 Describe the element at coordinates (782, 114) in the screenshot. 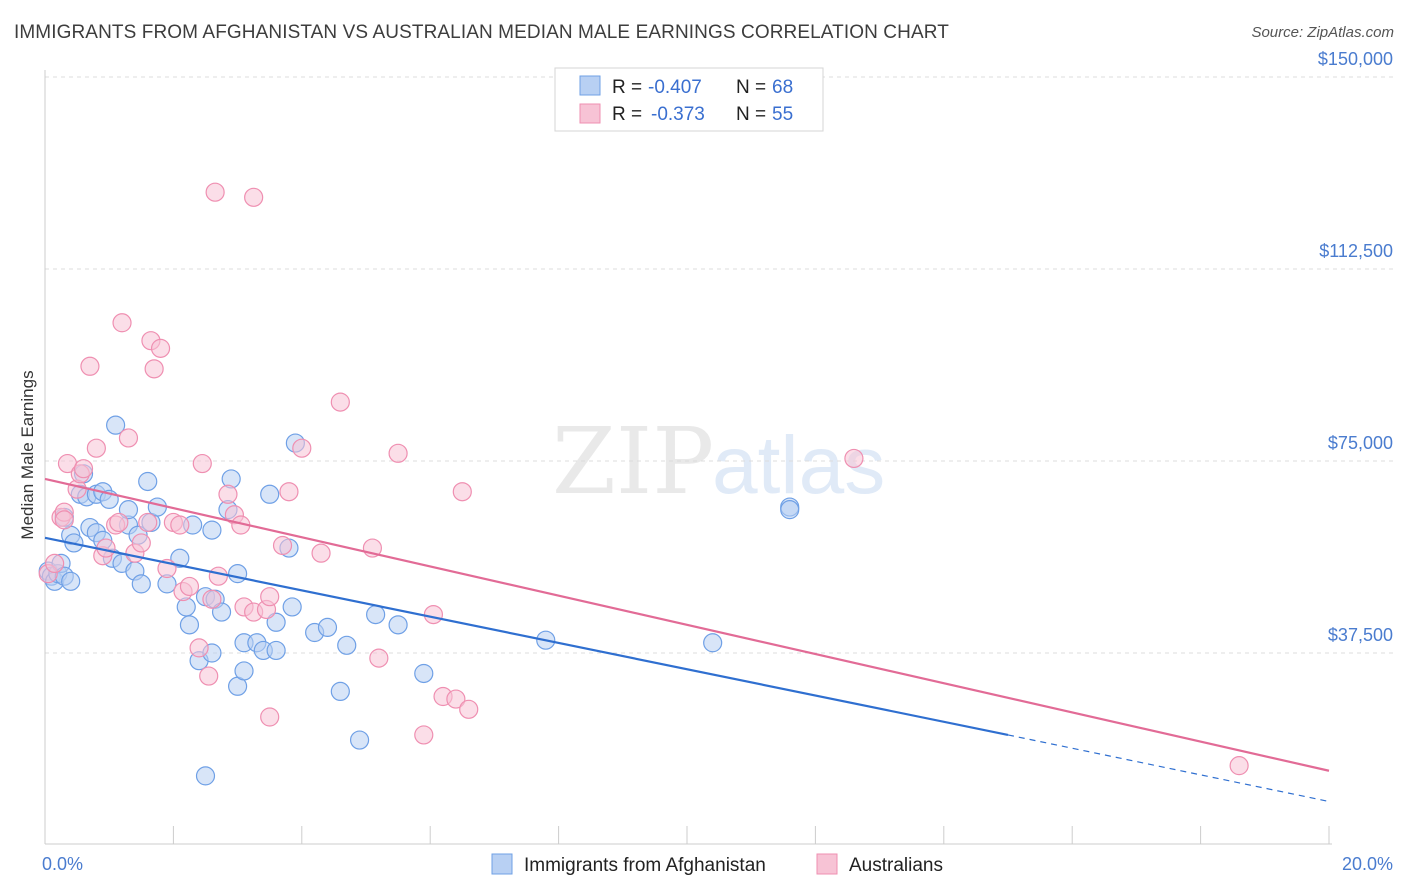

I see `stats-n-value-1: 55` at that location.